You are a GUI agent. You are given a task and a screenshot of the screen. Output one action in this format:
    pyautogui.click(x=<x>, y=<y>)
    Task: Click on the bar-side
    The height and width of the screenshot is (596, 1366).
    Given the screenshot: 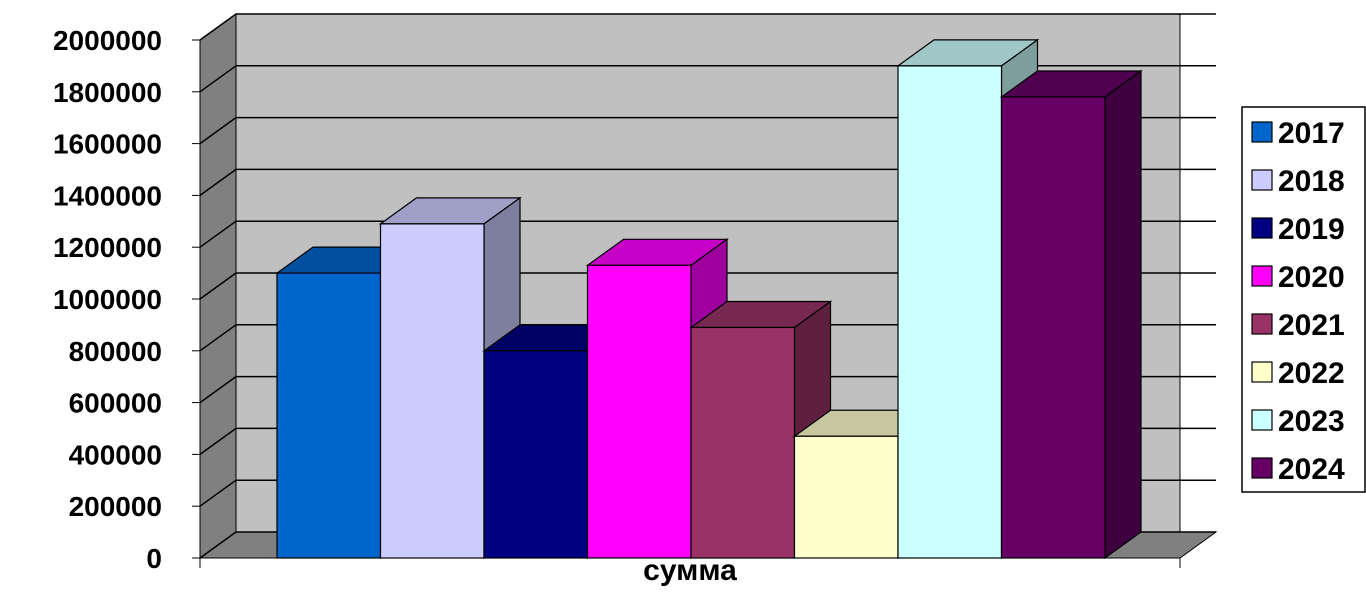 What is the action you would take?
    pyautogui.click(x=1123, y=314)
    